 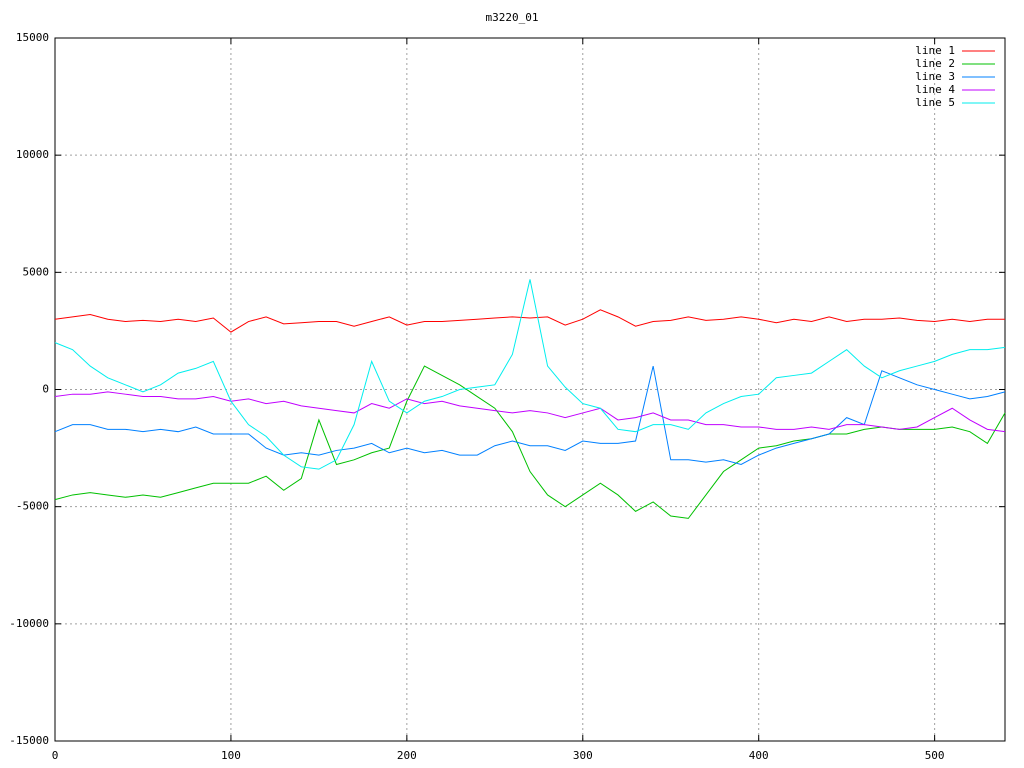 What do you see at coordinates (512, 17) in the screenshot?
I see `chart-title: m3220_01` at bounding box center [512, 17].